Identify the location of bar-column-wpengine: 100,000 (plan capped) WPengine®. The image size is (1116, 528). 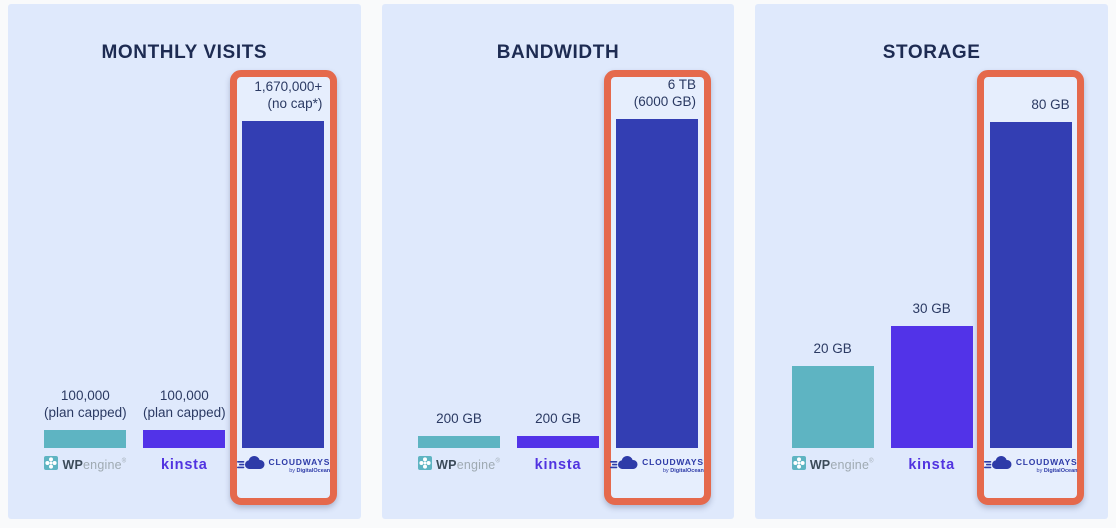
(85, 434).